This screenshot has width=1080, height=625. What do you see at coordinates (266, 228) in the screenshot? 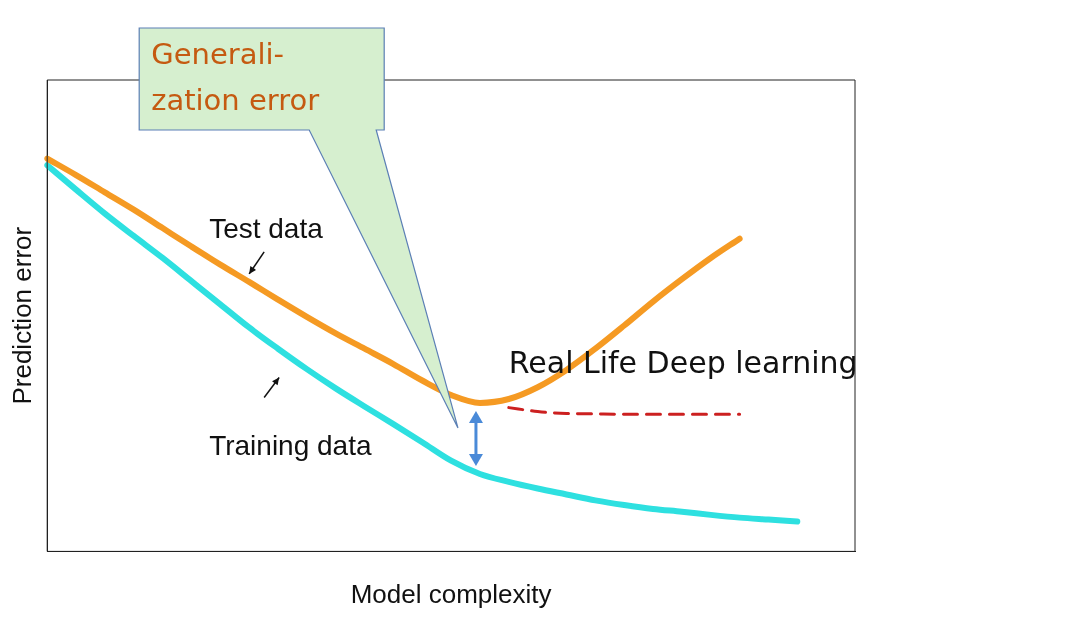
I see `series-label: Test data` at bounding box center [266, 228].